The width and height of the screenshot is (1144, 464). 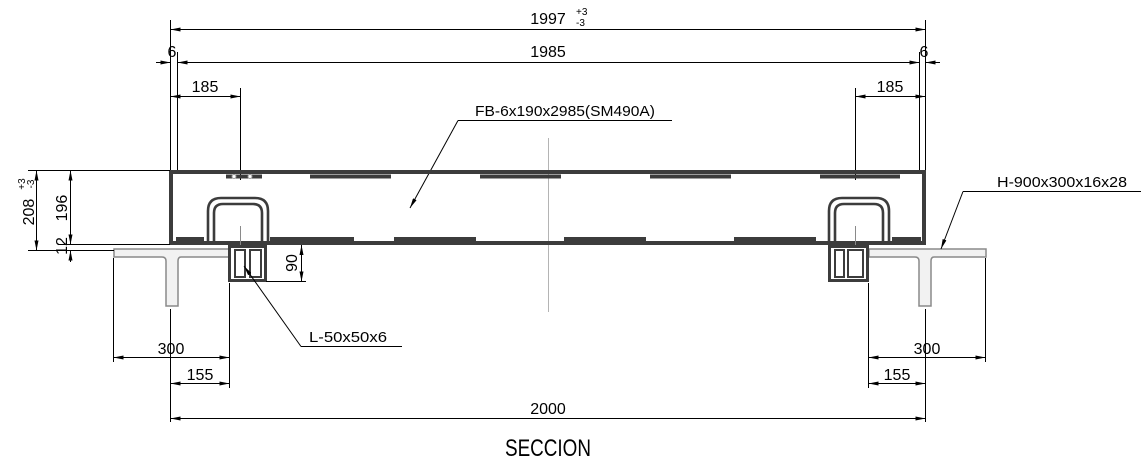 I want to click on h-beam-section-left, so click(x=171, y=277).